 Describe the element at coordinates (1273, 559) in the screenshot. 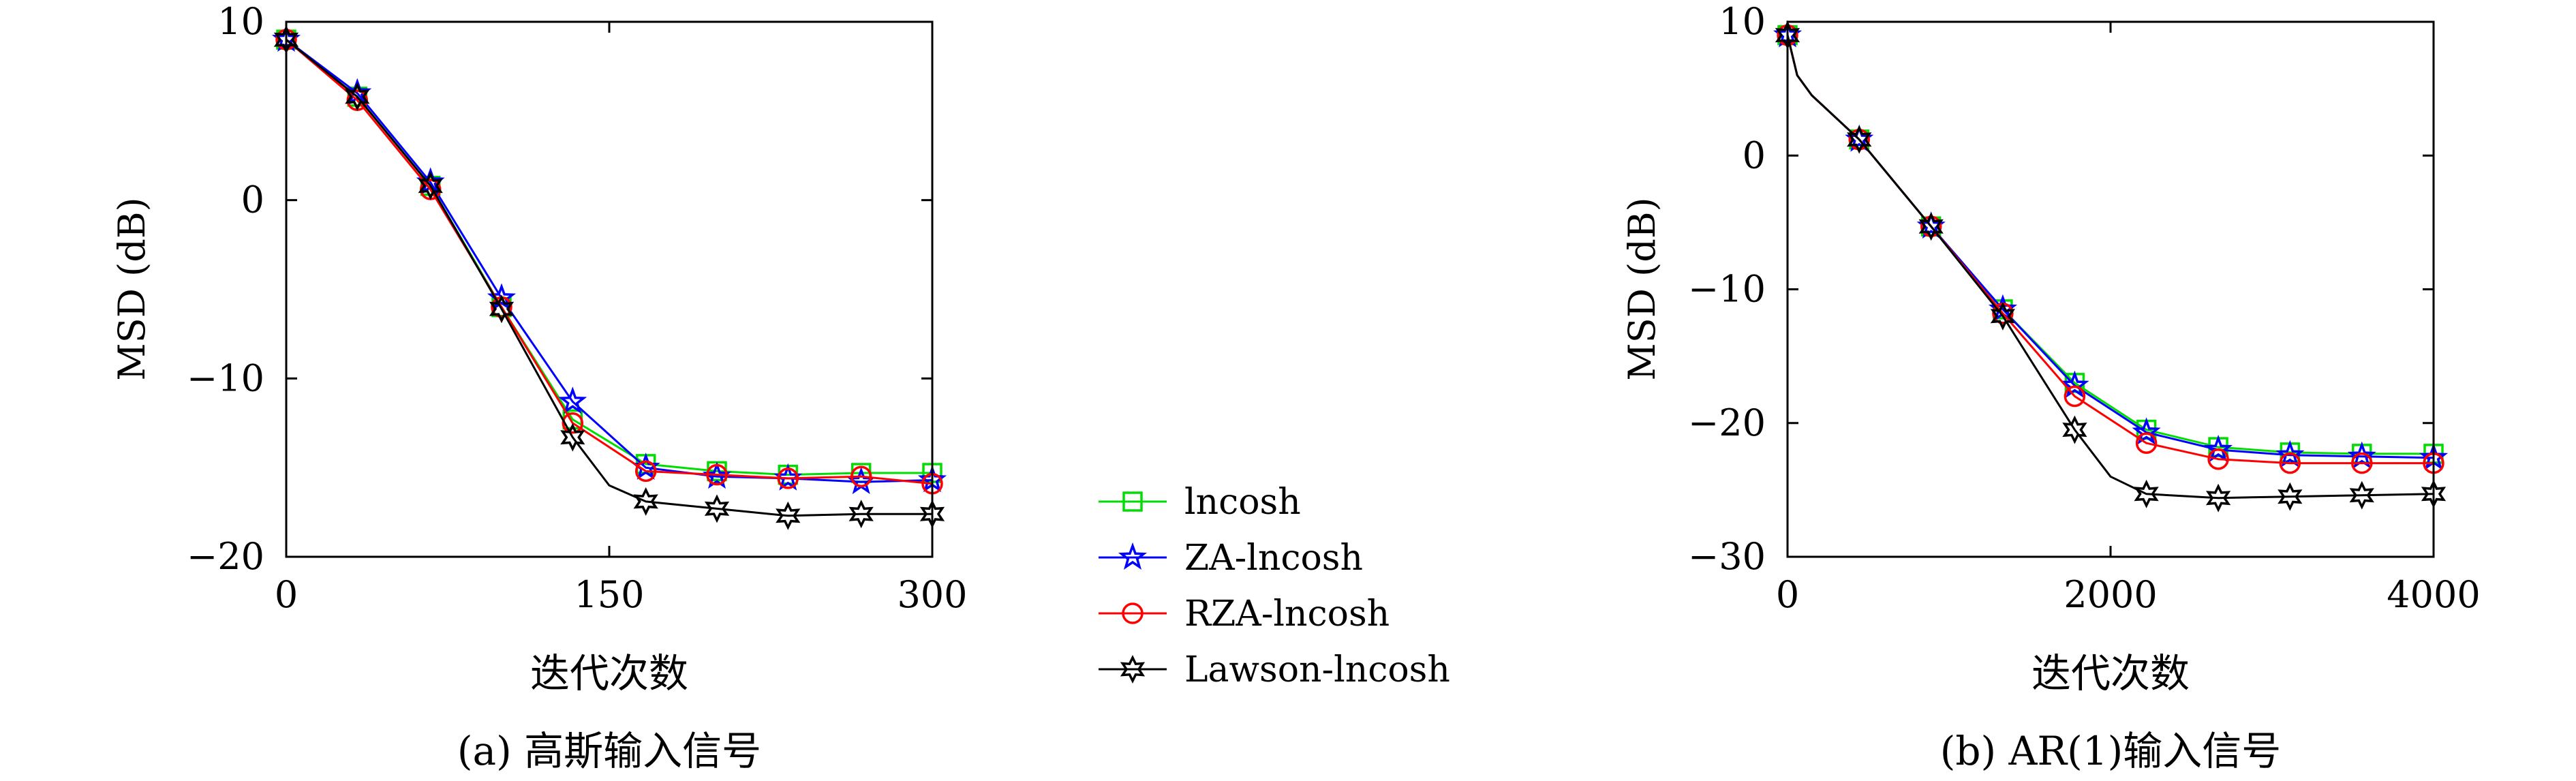

I see `legend-label-za-lncosh: ZA-lncosh` at that location.